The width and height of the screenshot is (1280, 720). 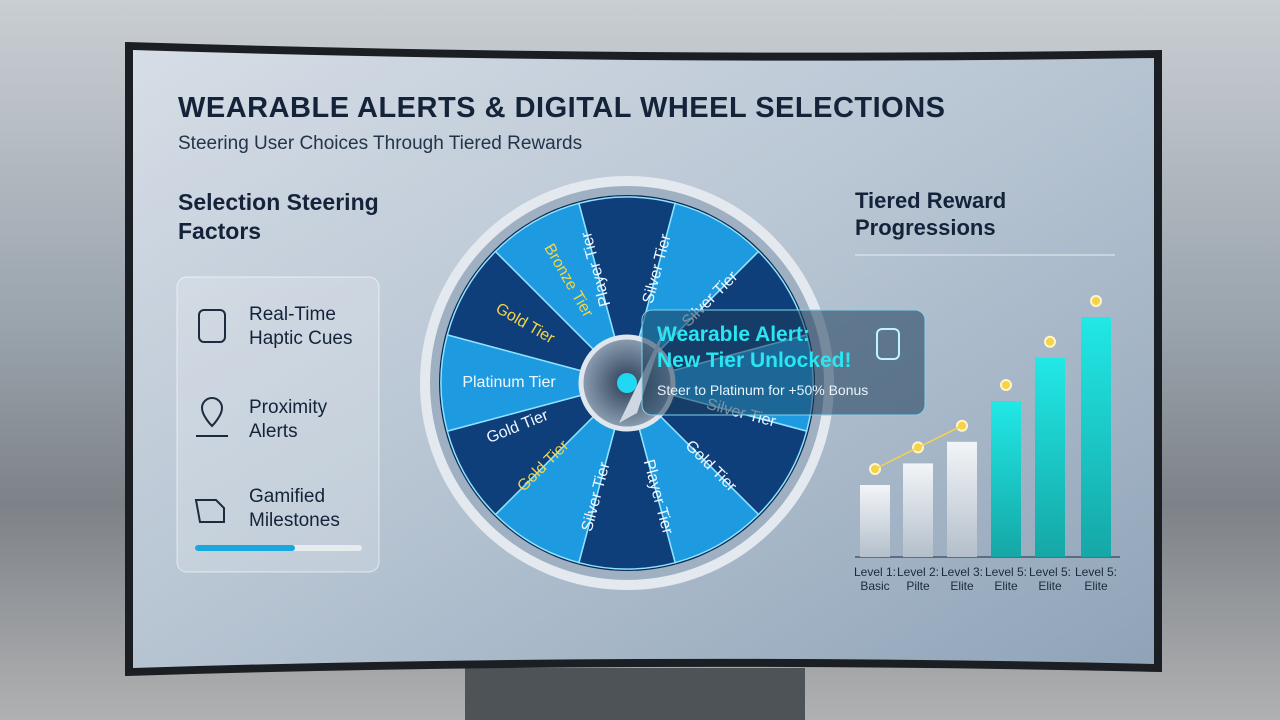 I want to click on alert-watch-icon, so click(x=888, y=344).